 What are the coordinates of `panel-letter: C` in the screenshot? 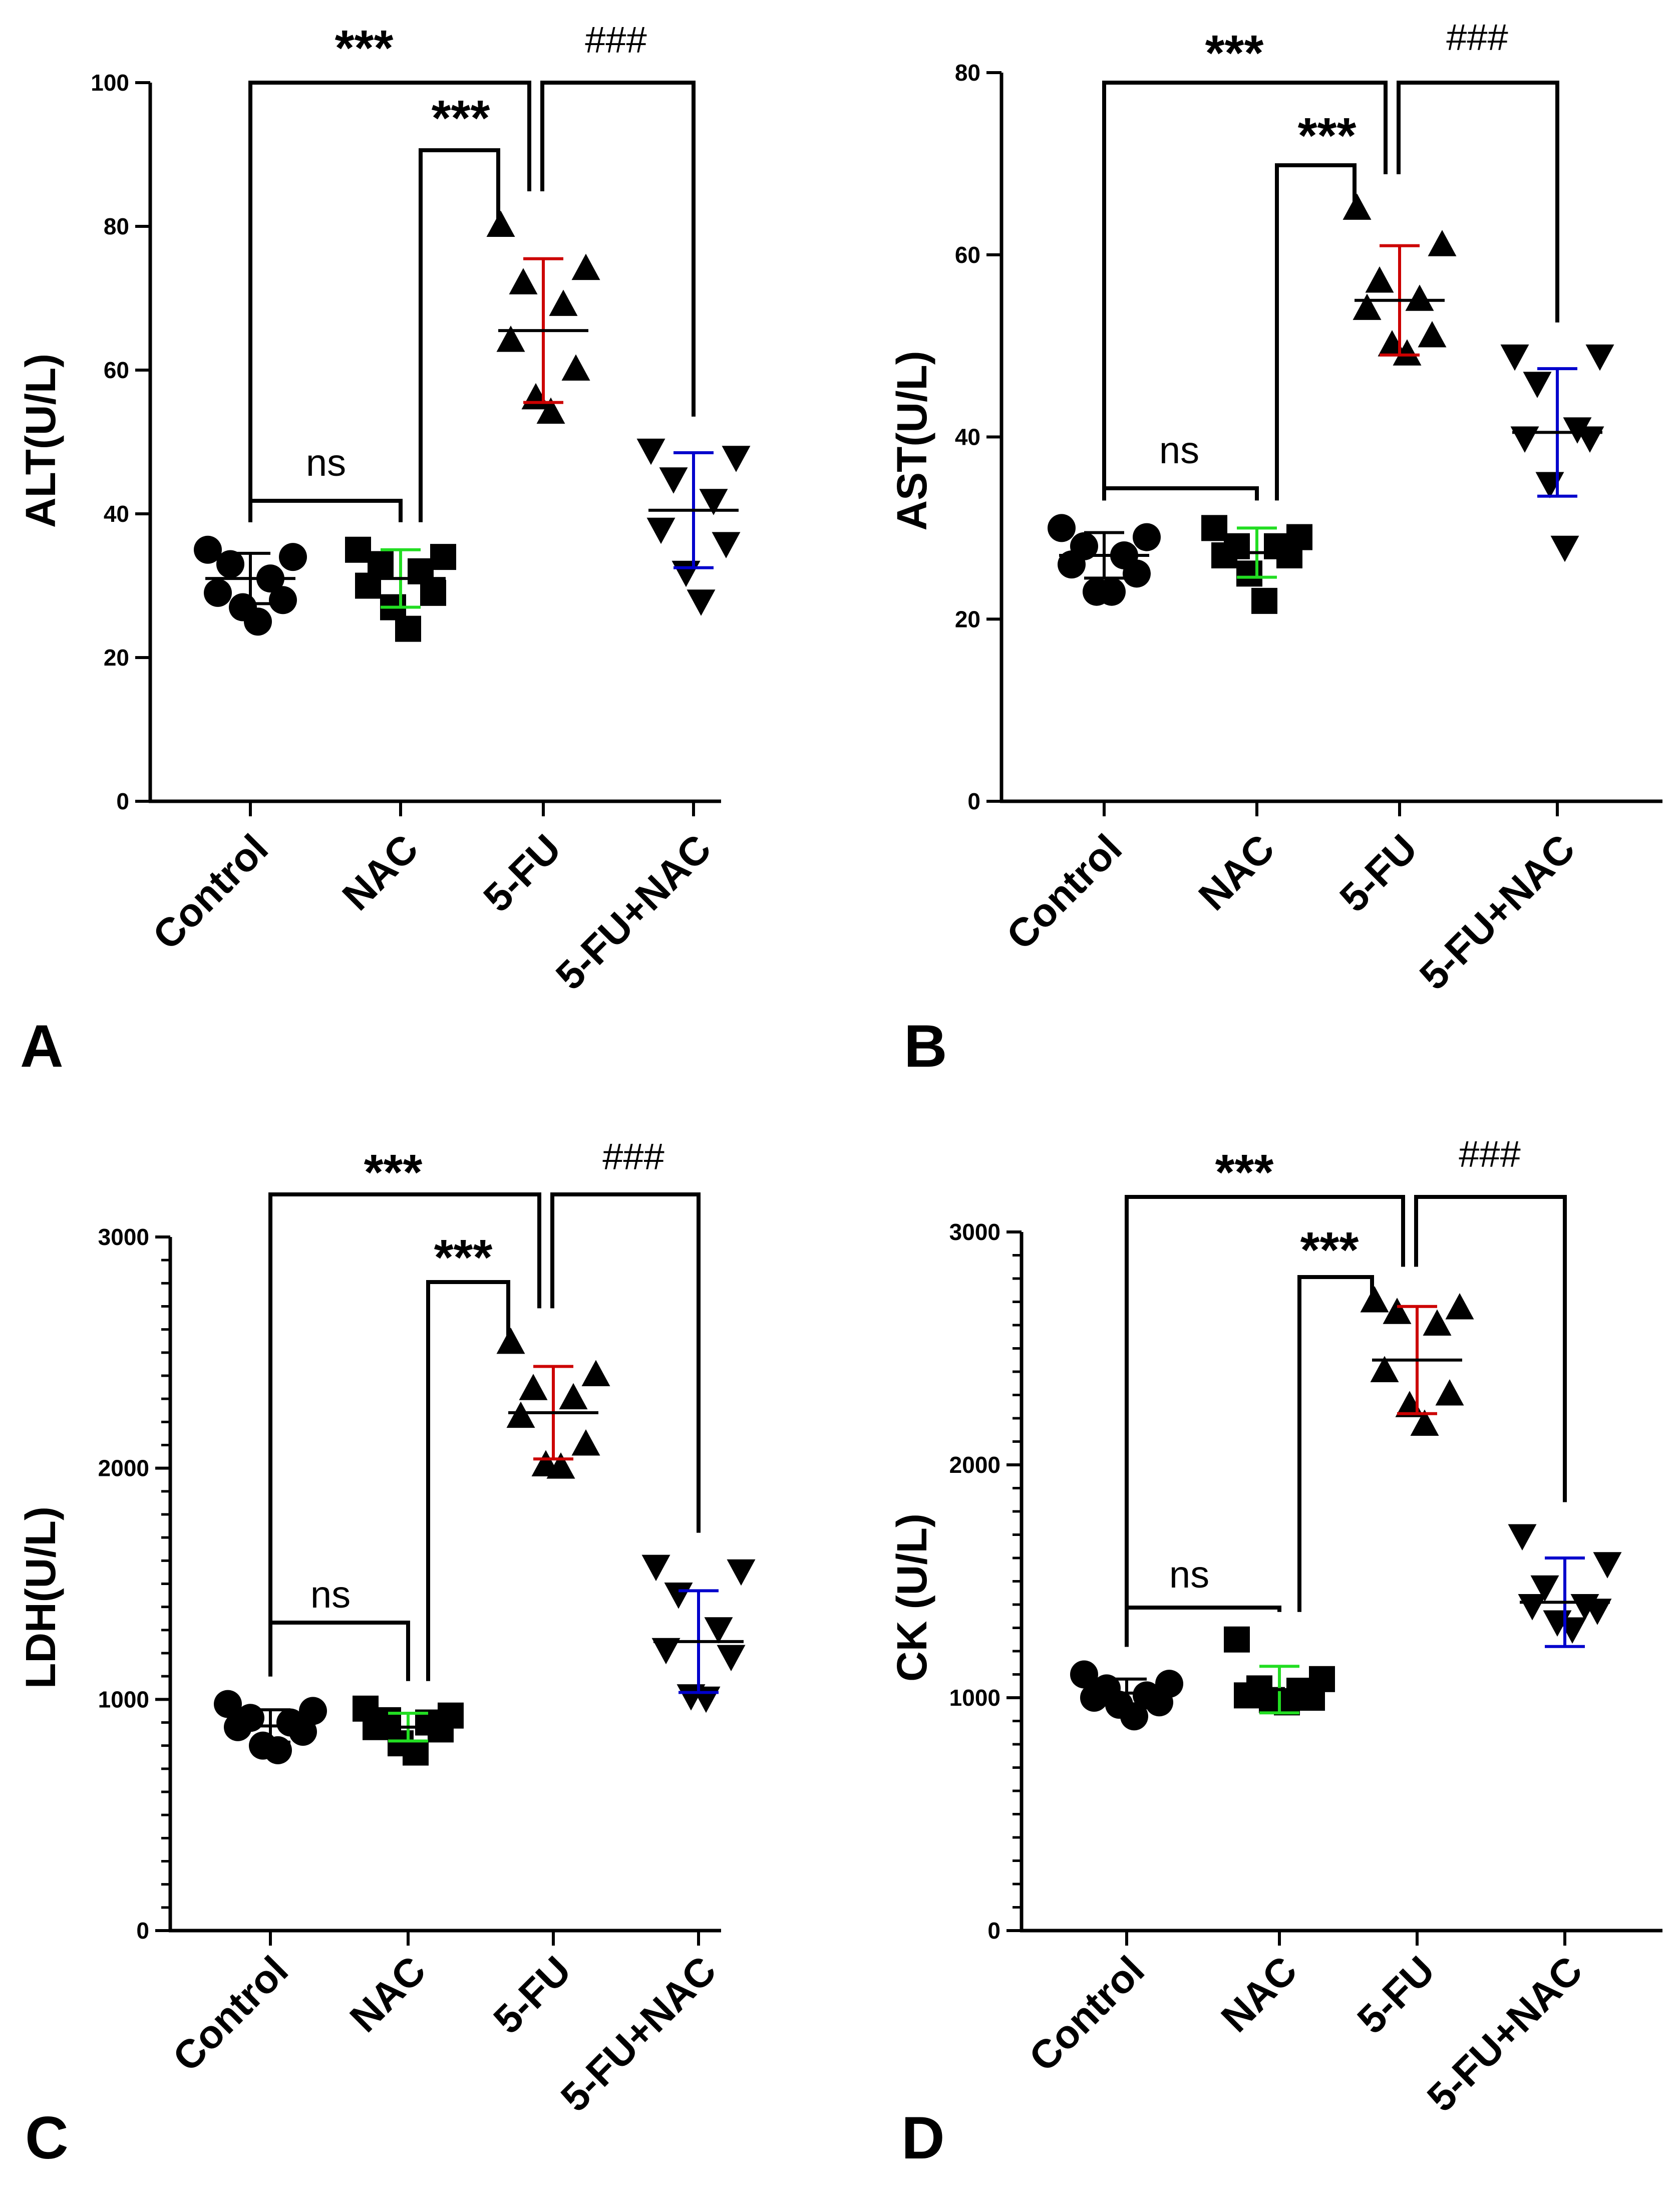 It's located at (47, 2137).